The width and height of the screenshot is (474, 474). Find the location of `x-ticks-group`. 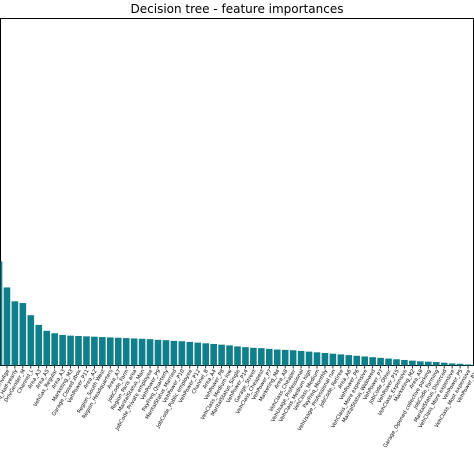

x-ticks-group is located at coordinates (237, 367).